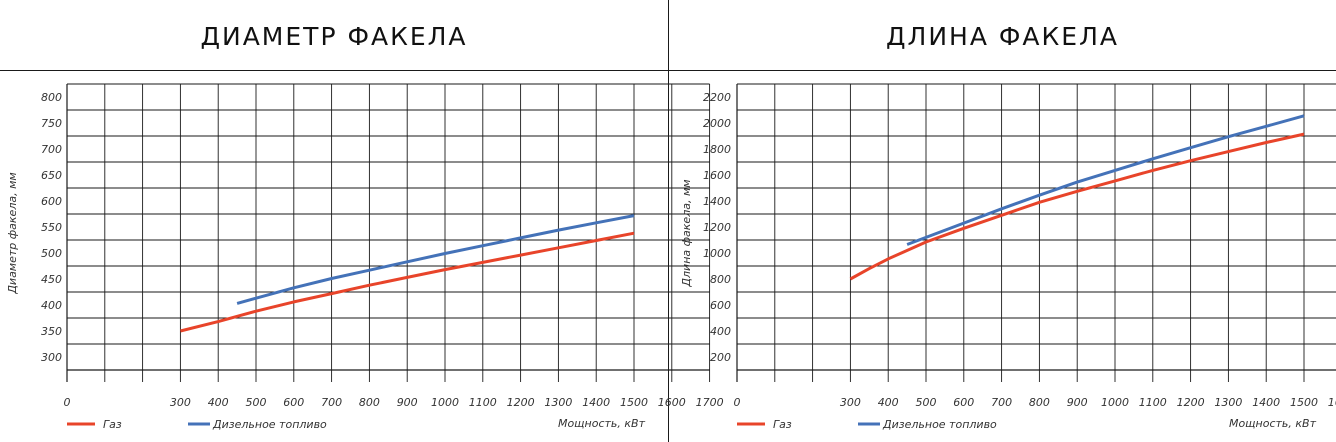 The width and height of the screenshot is (1336, 442). What do you see at coordinates (51, 279) in the screenshot?
I see `y-tick-label: 450` at bounding box center [51, 279].